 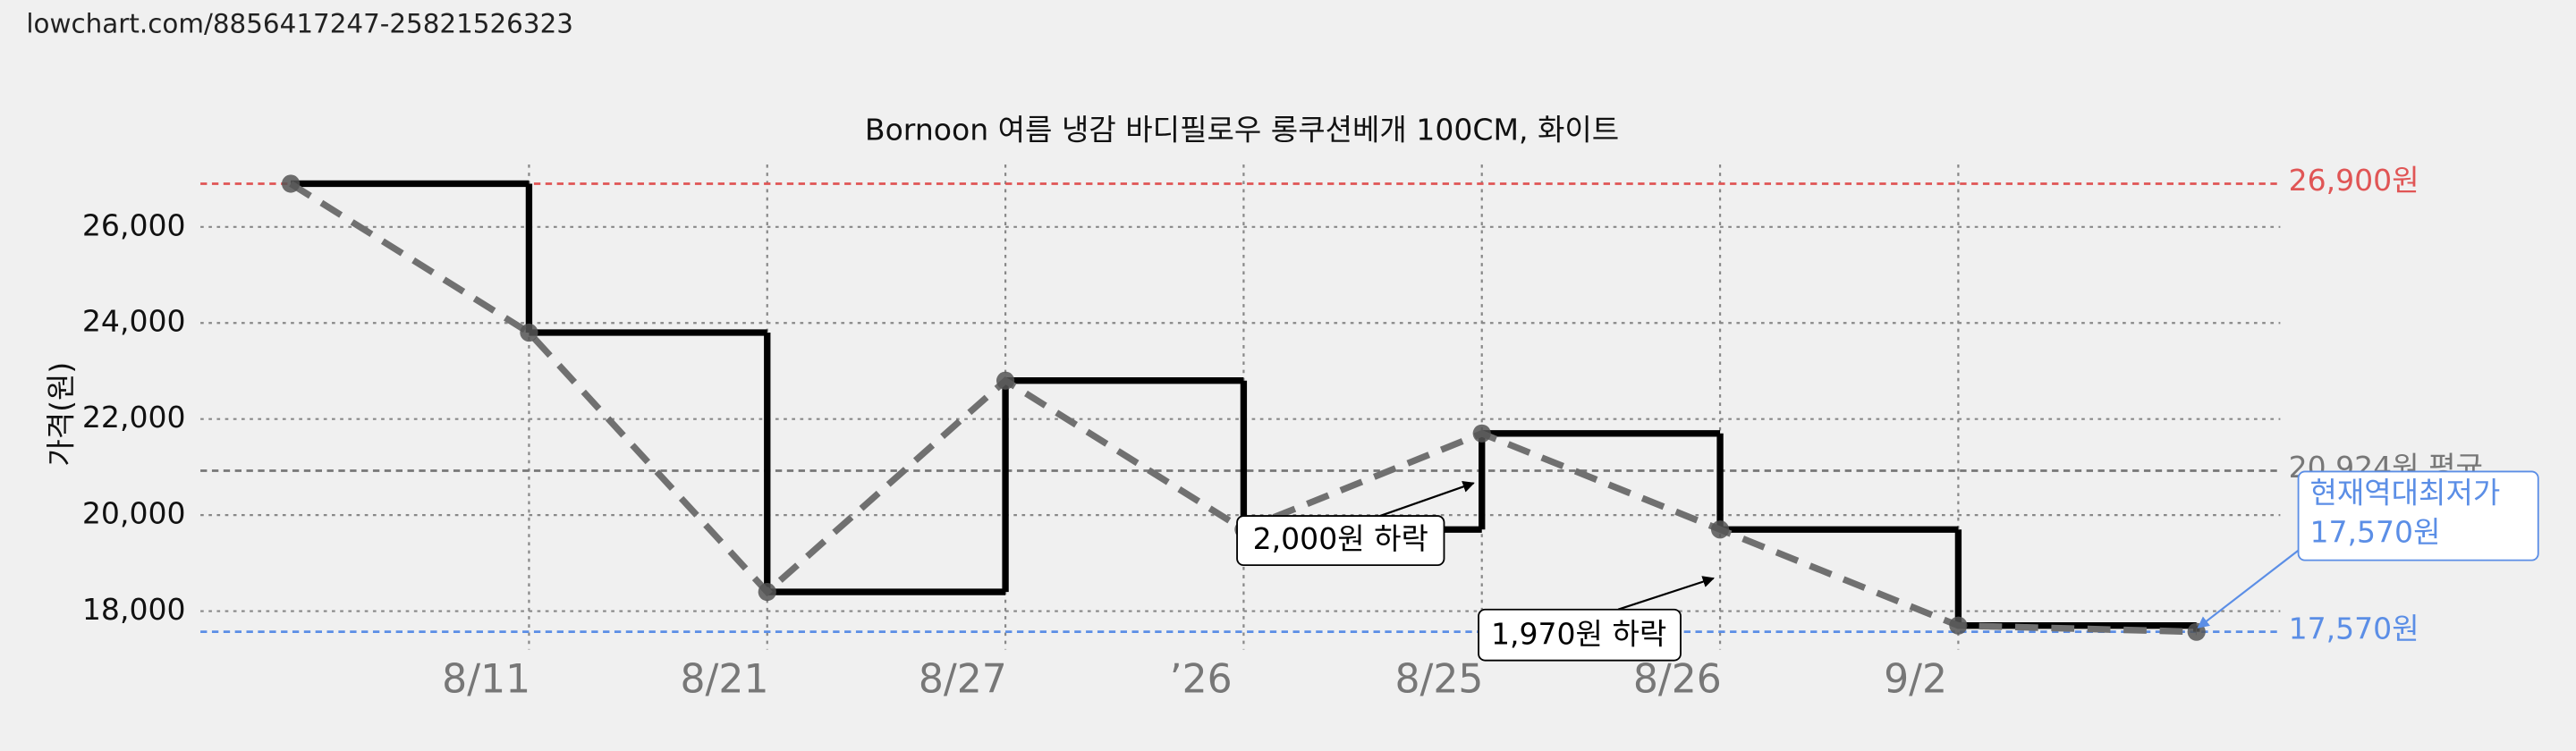 What do you see at coordinates (1201, 680) in the screenshot?
I see `x-tick-label: ’26` at bounding box center [1201, 680].